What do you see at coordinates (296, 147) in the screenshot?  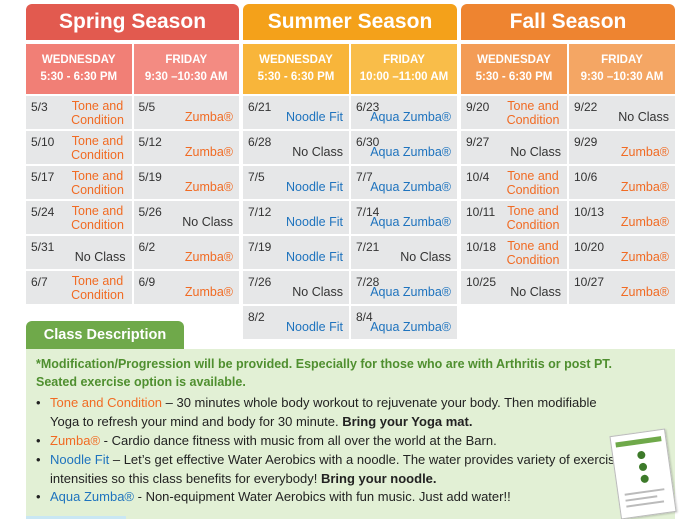 I see `wednesday-cell: 6/28 No Class` at bounding box center [296, 147].